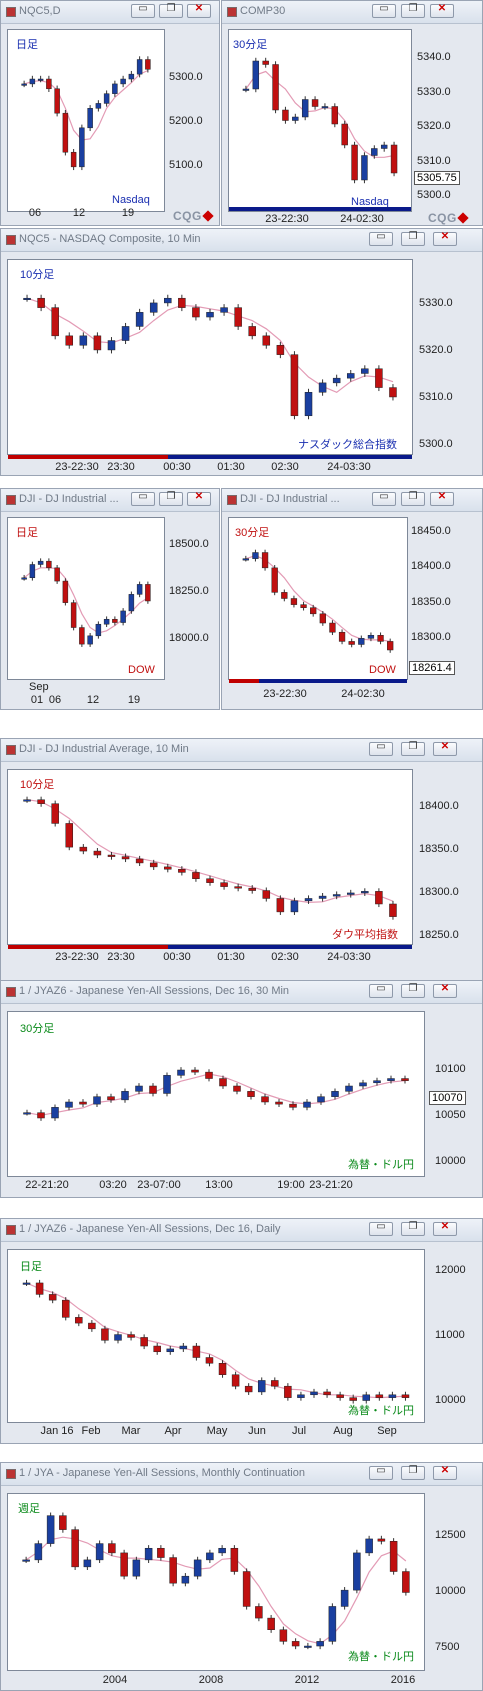 The height and width of the screenshot is (1691, 483). I want to click on plot-area: 10分足 ナスダック総合指数, so click(210, 357).